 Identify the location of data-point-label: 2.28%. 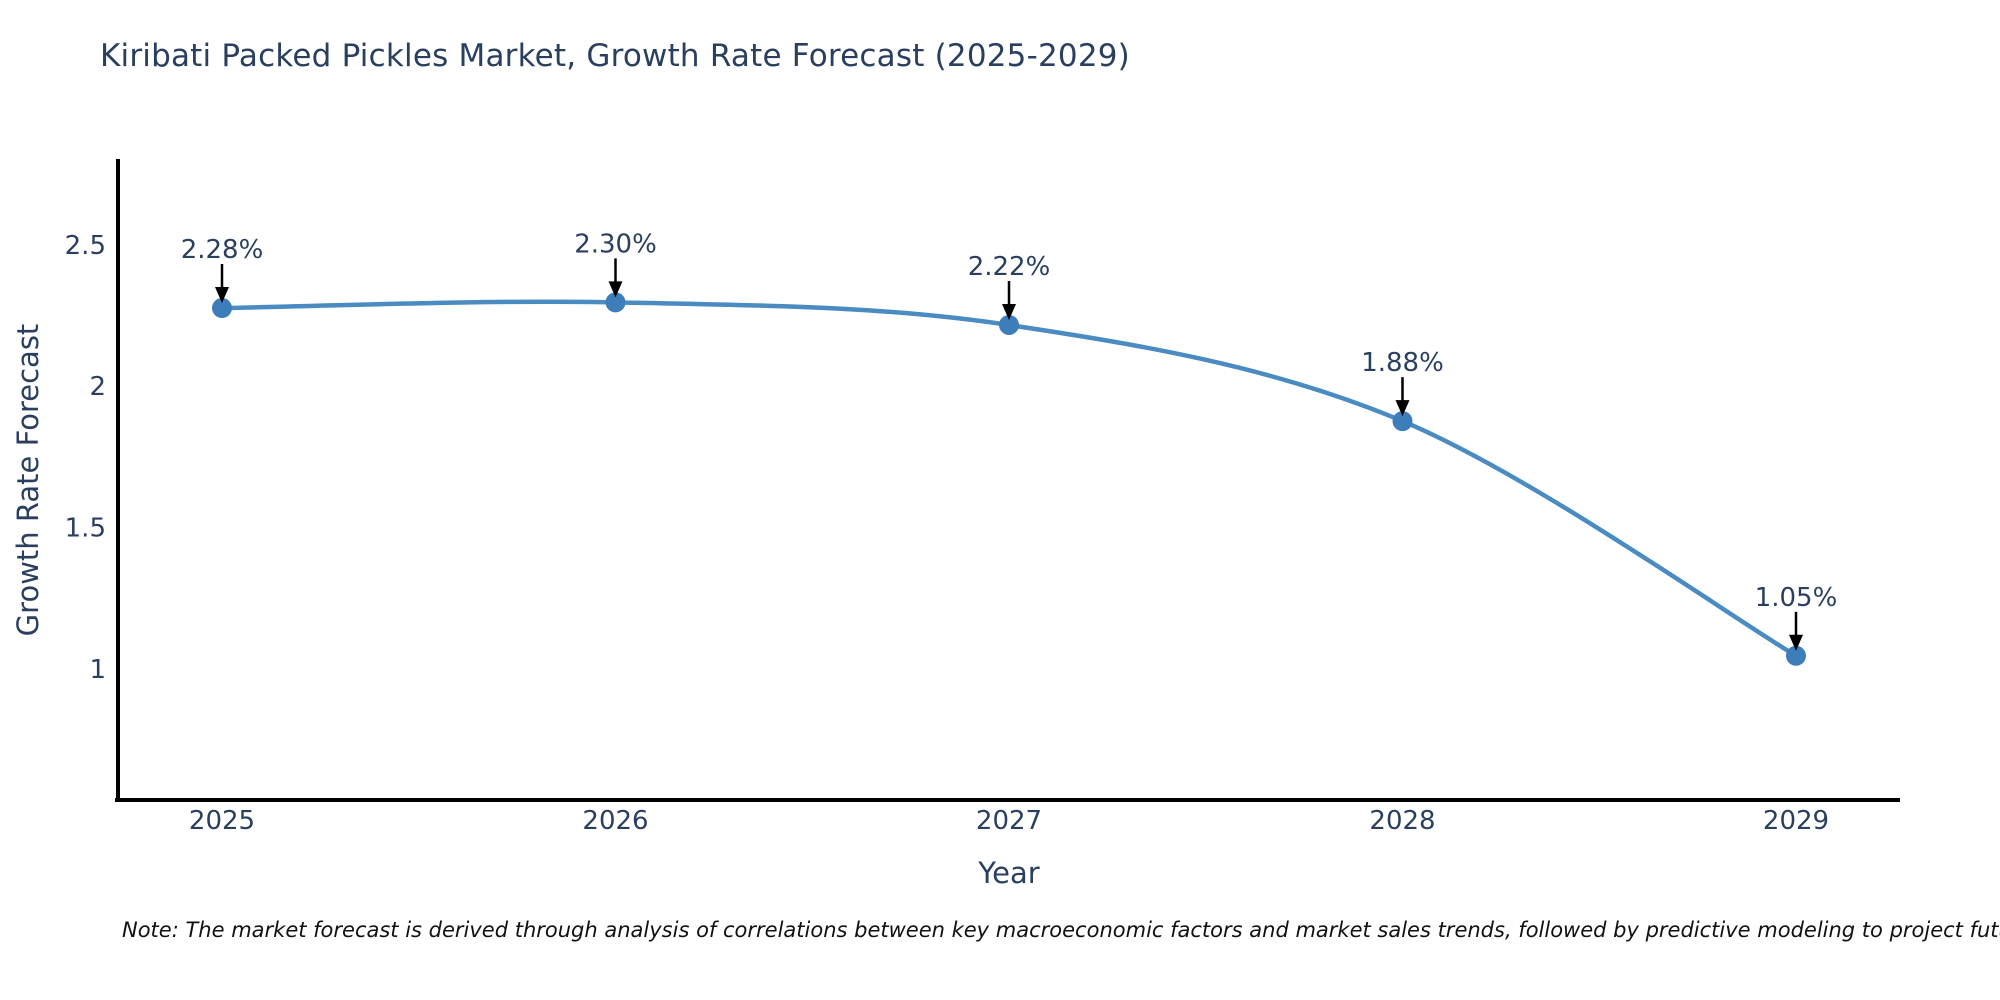
(222, 250).